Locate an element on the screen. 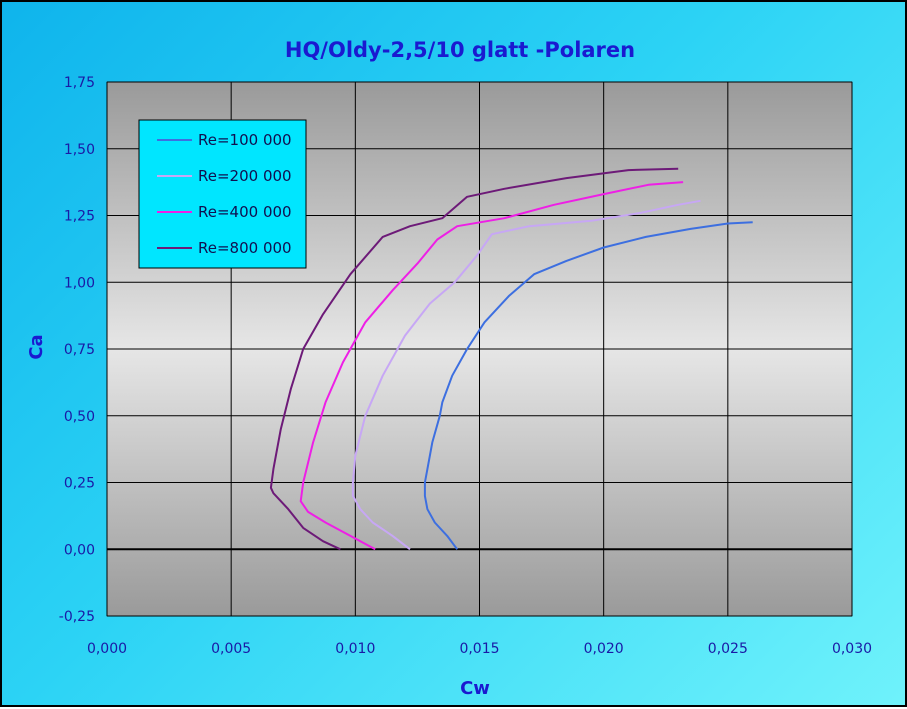 Image resolution: width=907 pixels, height=709 pixels. legend-label-2: Re=200 000 is located at coordinates (245, 176).